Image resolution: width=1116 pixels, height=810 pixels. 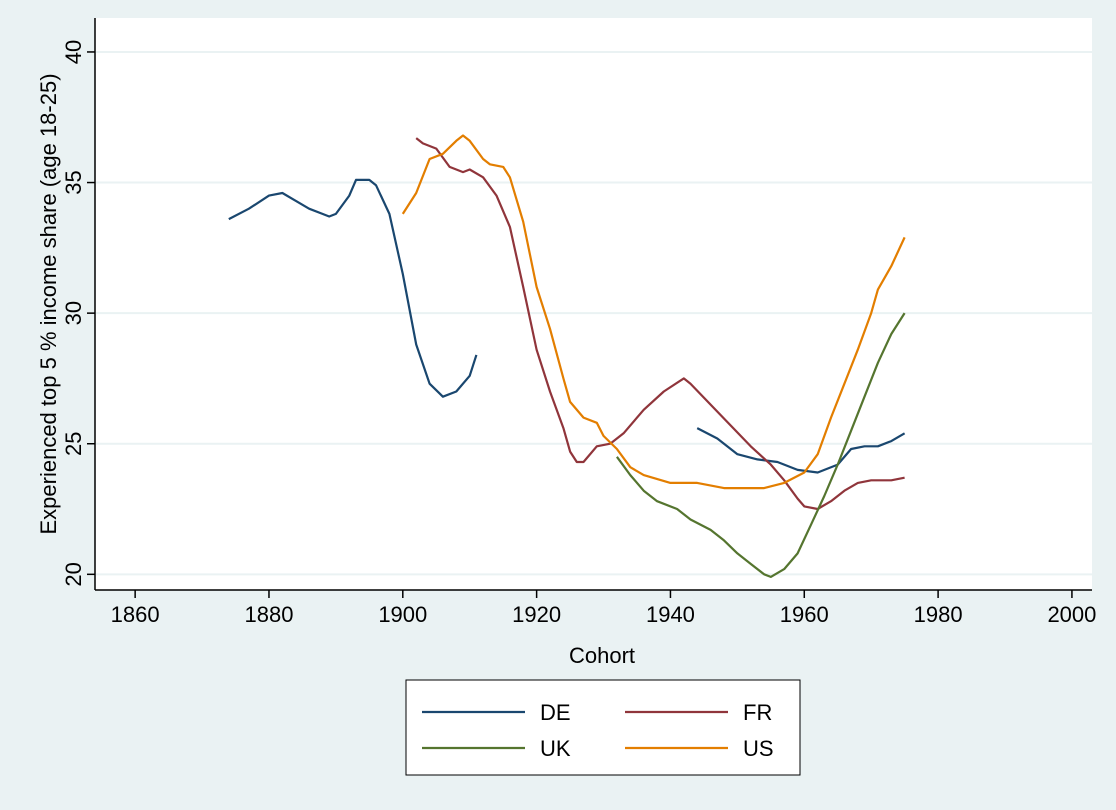 What do you see at coordinates (758, 748) in the screenshot?
I see `legend-label: US` at bounding box center [758, 748].